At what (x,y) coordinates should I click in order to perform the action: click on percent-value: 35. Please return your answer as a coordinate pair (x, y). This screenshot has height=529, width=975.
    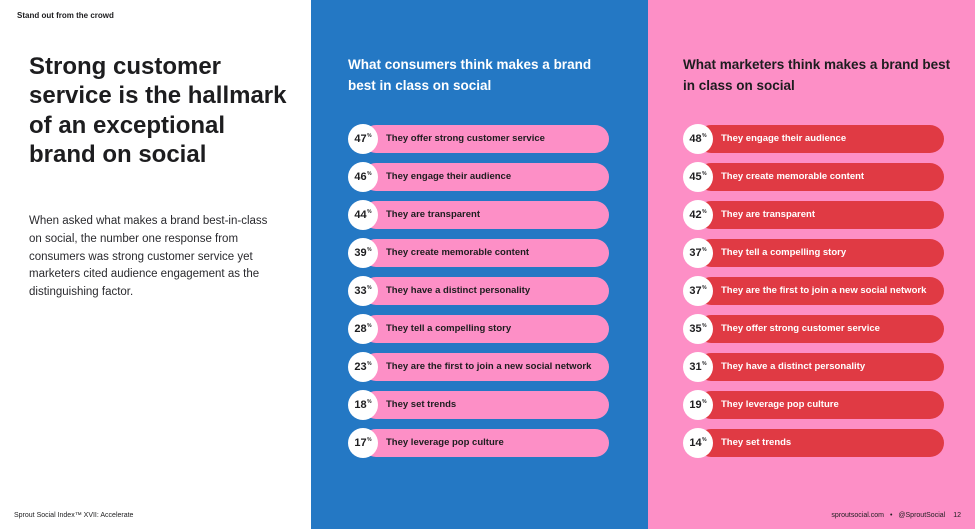
    Looking at the image, I should click on (695, 329).